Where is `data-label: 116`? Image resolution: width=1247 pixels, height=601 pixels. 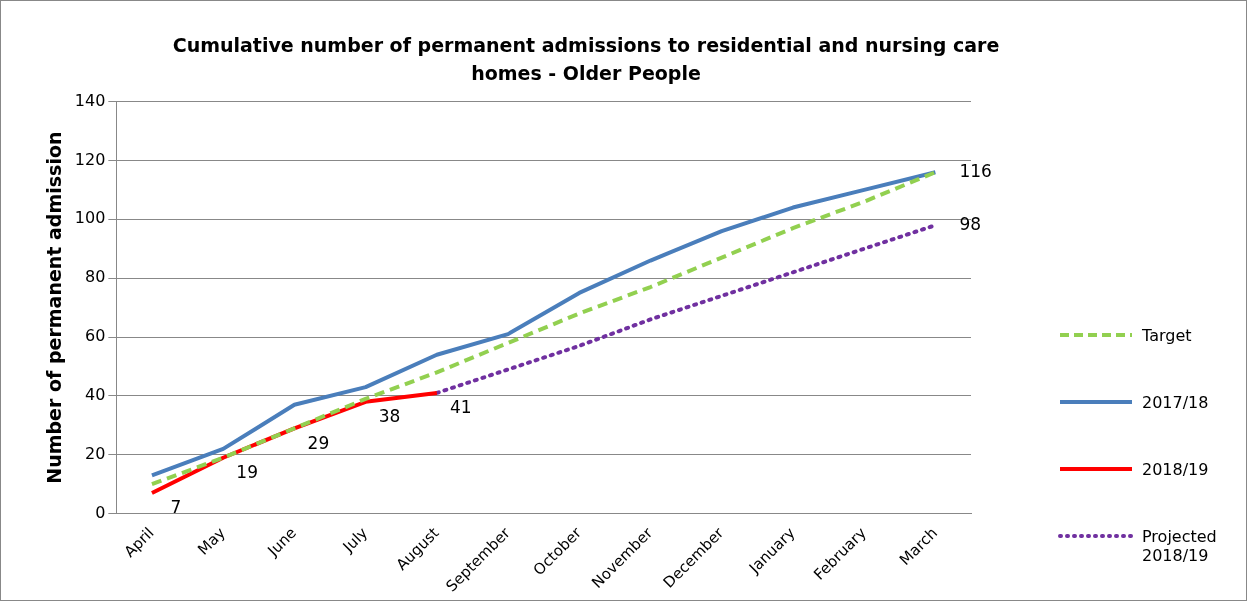
data-label: 116 is located at coordinates (975, 170).